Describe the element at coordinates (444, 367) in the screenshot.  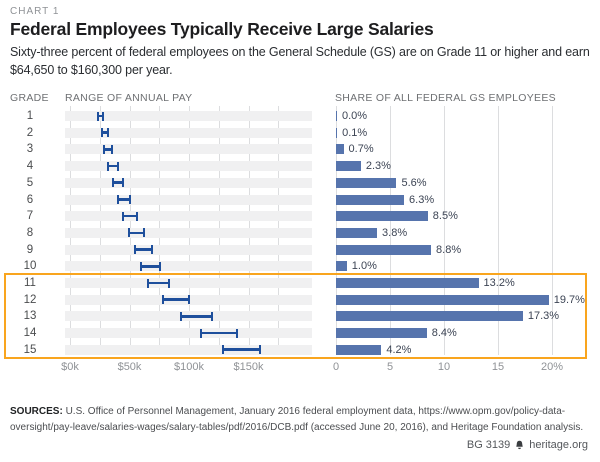
I see `right-axis-tick-label: 10` at that location.